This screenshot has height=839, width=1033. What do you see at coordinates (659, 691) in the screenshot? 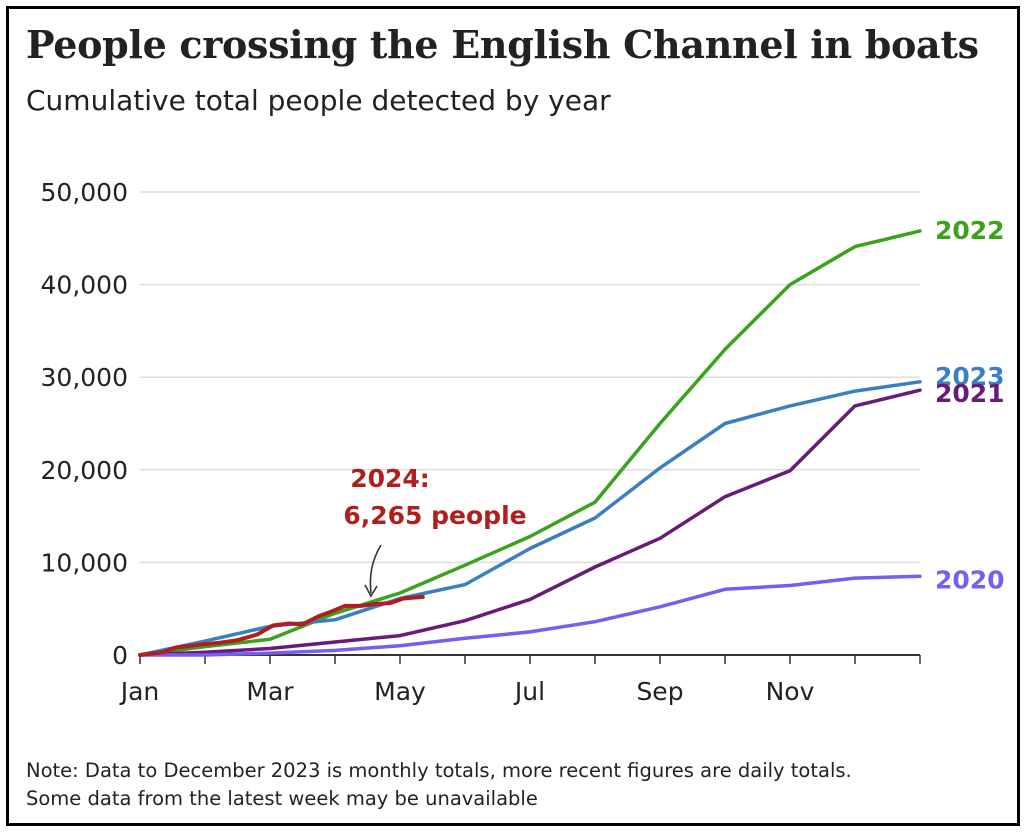
I see `x-tick-label: Sep` at bounding box center [659, 691].